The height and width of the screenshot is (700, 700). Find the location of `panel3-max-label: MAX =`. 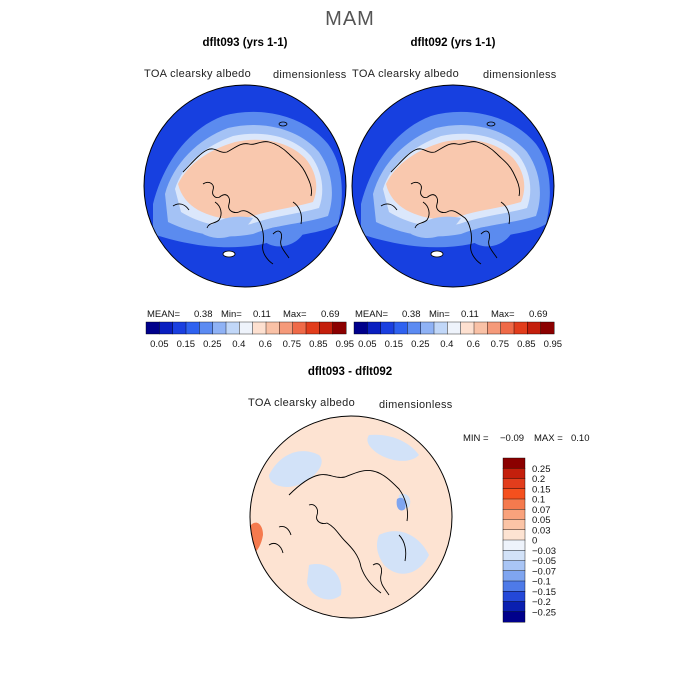

panel3-max-label: MAX = is located at coordinates (548, 438).